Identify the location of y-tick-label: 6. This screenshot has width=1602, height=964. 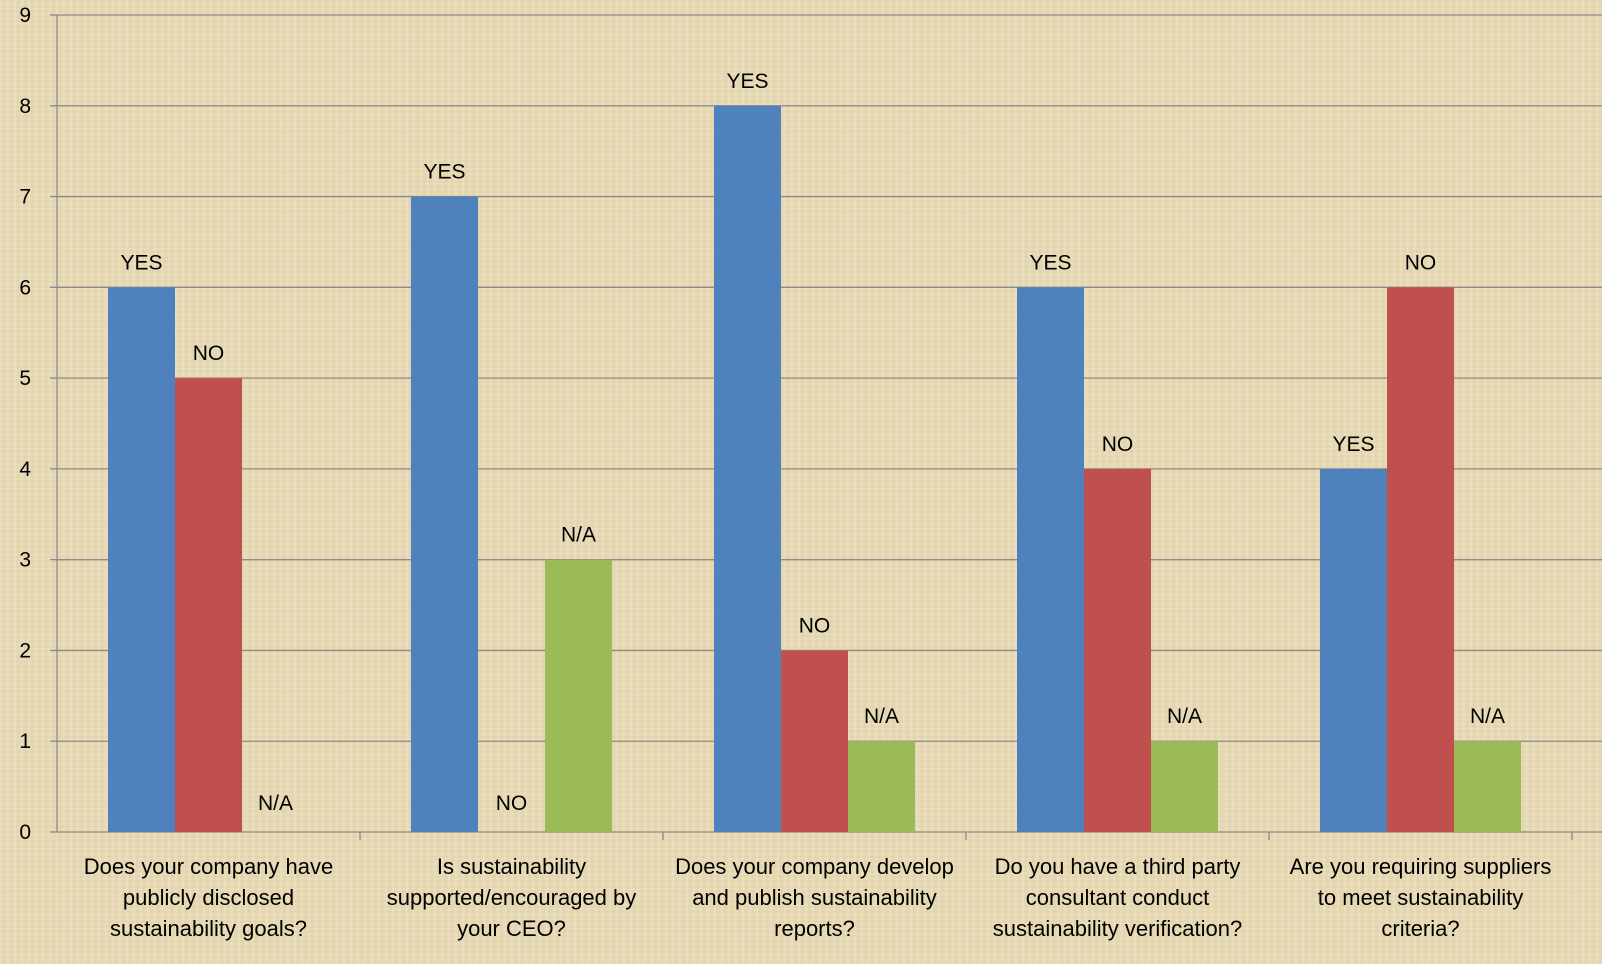
(25, 287).